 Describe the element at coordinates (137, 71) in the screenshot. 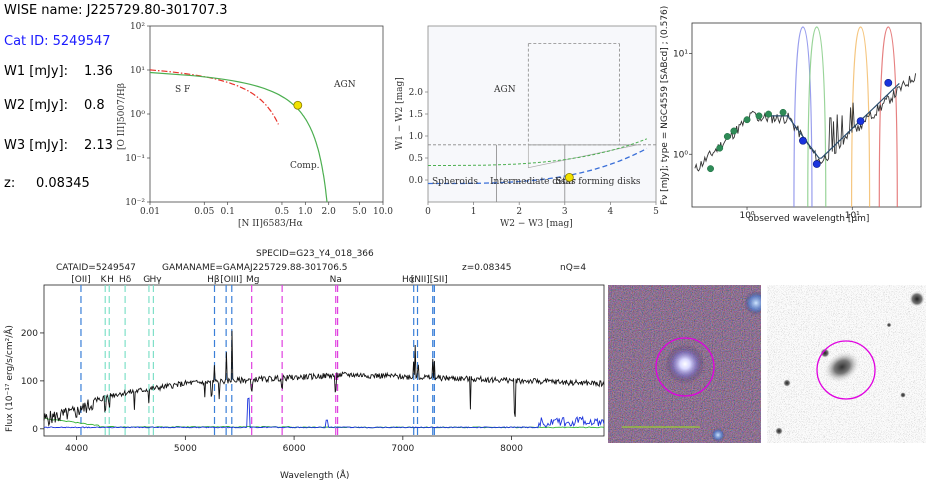

I see `bpt-ytick-label: 10¹` at that location.